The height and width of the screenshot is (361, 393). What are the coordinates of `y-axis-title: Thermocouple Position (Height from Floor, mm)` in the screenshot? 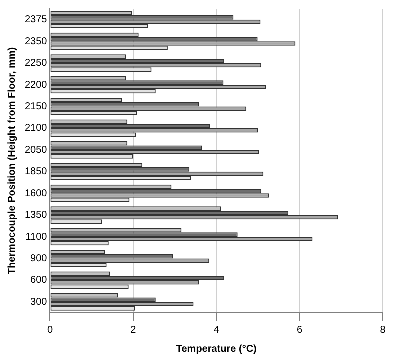 It's located at (12, 161).